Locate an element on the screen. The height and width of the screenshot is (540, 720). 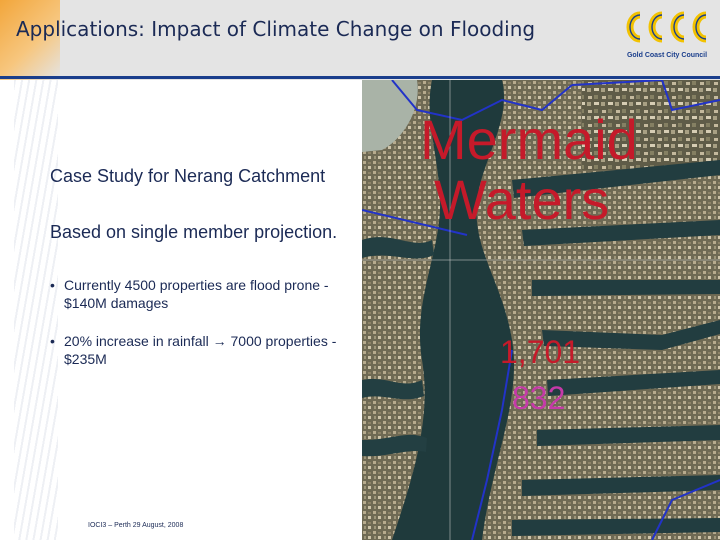
logo-text: Gold Coast City Council is located at coordinates (667, 55).